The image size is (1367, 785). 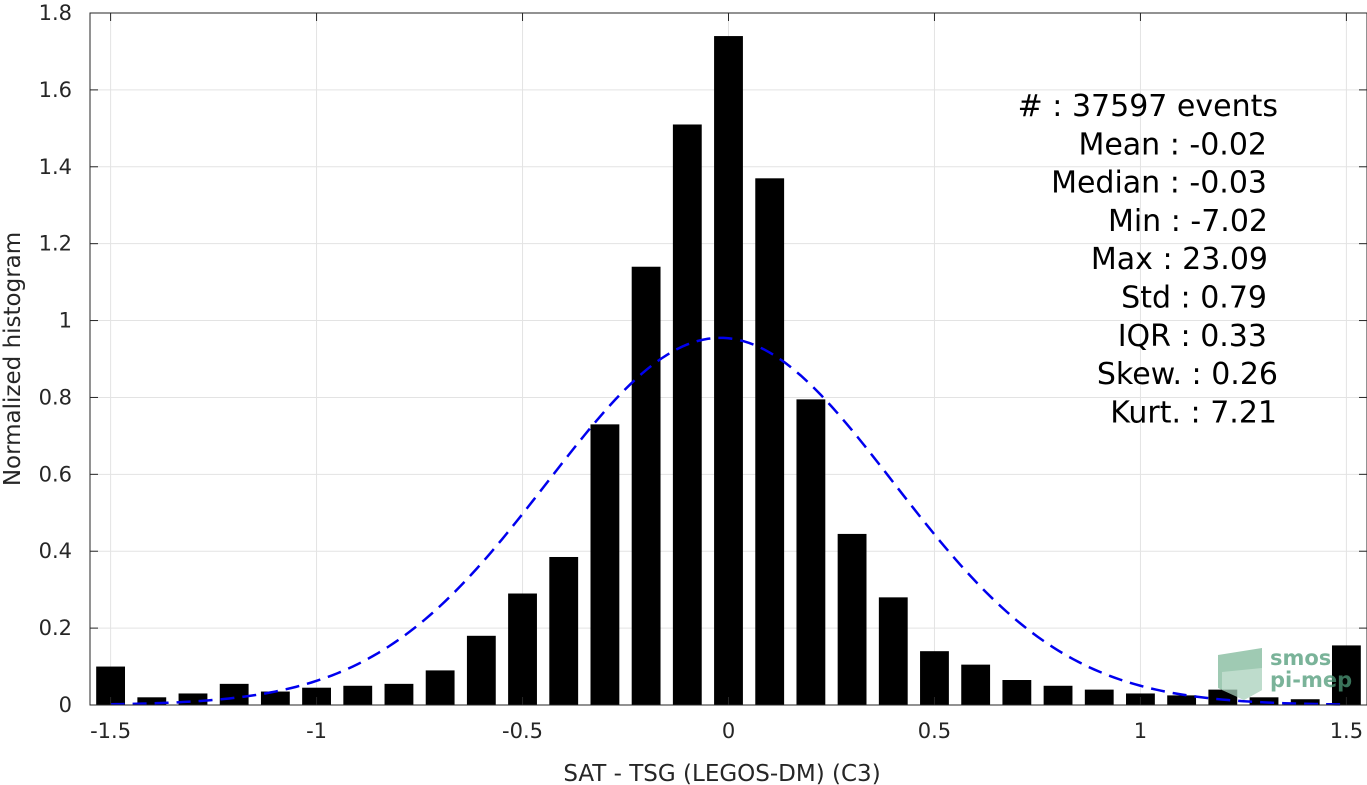 I want to click on logo-text-pimep: pi-mep, so click(x=1311, y=680).